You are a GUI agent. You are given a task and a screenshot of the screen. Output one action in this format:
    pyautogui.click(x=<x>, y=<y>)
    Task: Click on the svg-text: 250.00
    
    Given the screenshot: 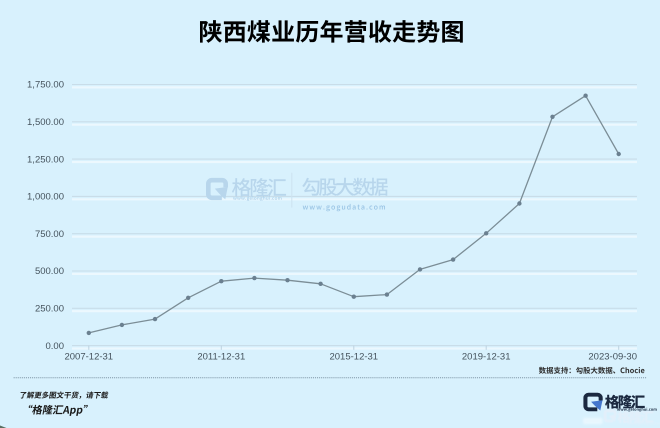 What is the action you would take?
    pyautogui.click(x=49, y=309)
    